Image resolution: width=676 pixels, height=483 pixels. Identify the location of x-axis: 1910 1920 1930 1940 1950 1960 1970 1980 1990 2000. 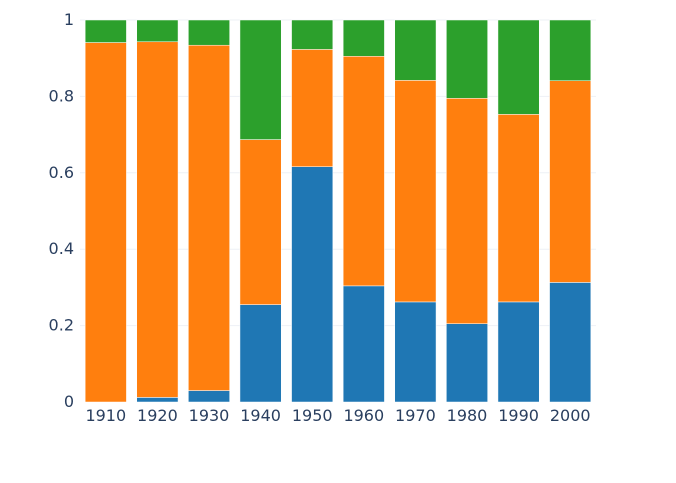
(337, 415).